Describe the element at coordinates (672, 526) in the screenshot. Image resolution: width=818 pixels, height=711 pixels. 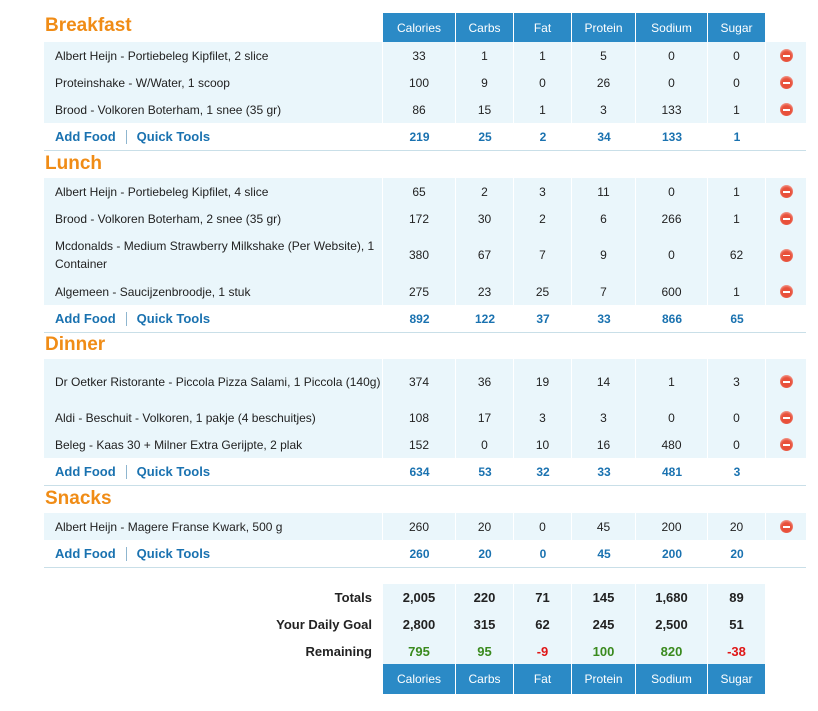
I see `food-sodium-value: 200` at that location.